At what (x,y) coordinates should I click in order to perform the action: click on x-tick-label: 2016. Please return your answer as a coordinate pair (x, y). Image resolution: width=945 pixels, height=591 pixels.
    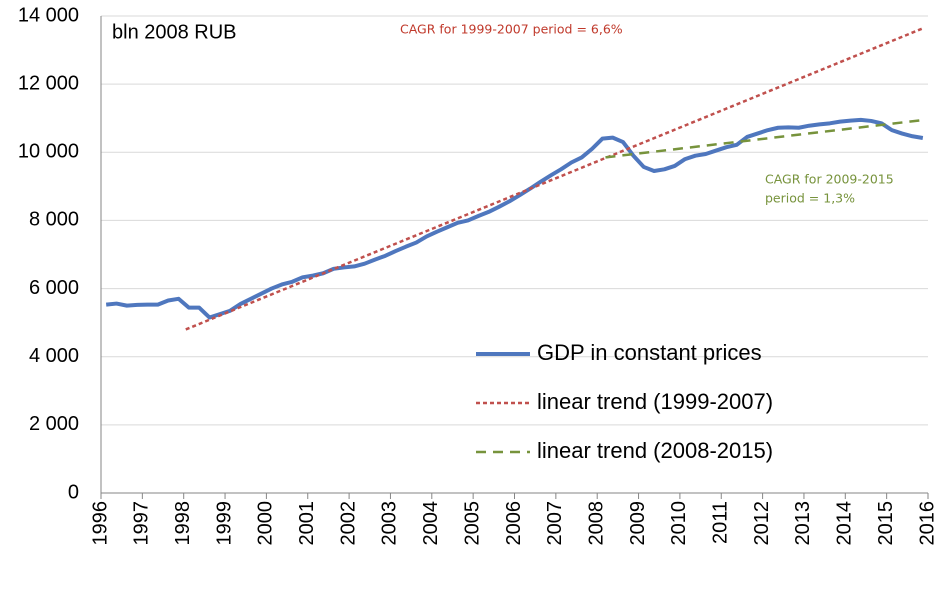
    Looking at the image, I should click on (927, 523).